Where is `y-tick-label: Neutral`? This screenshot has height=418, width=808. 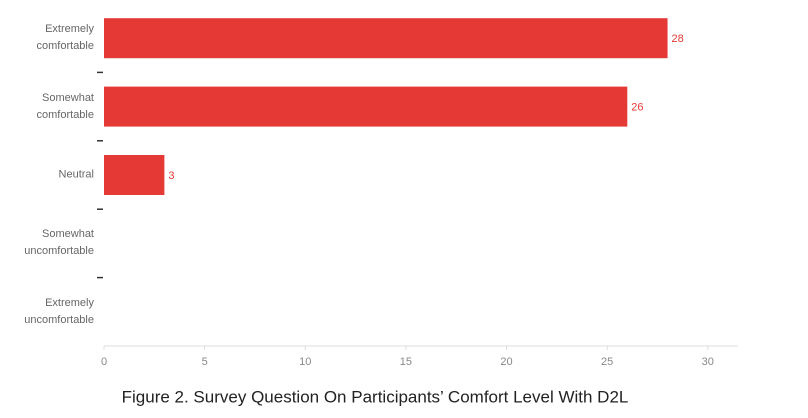 y-tick-label: Neutral is located at coordinates (76, 174).